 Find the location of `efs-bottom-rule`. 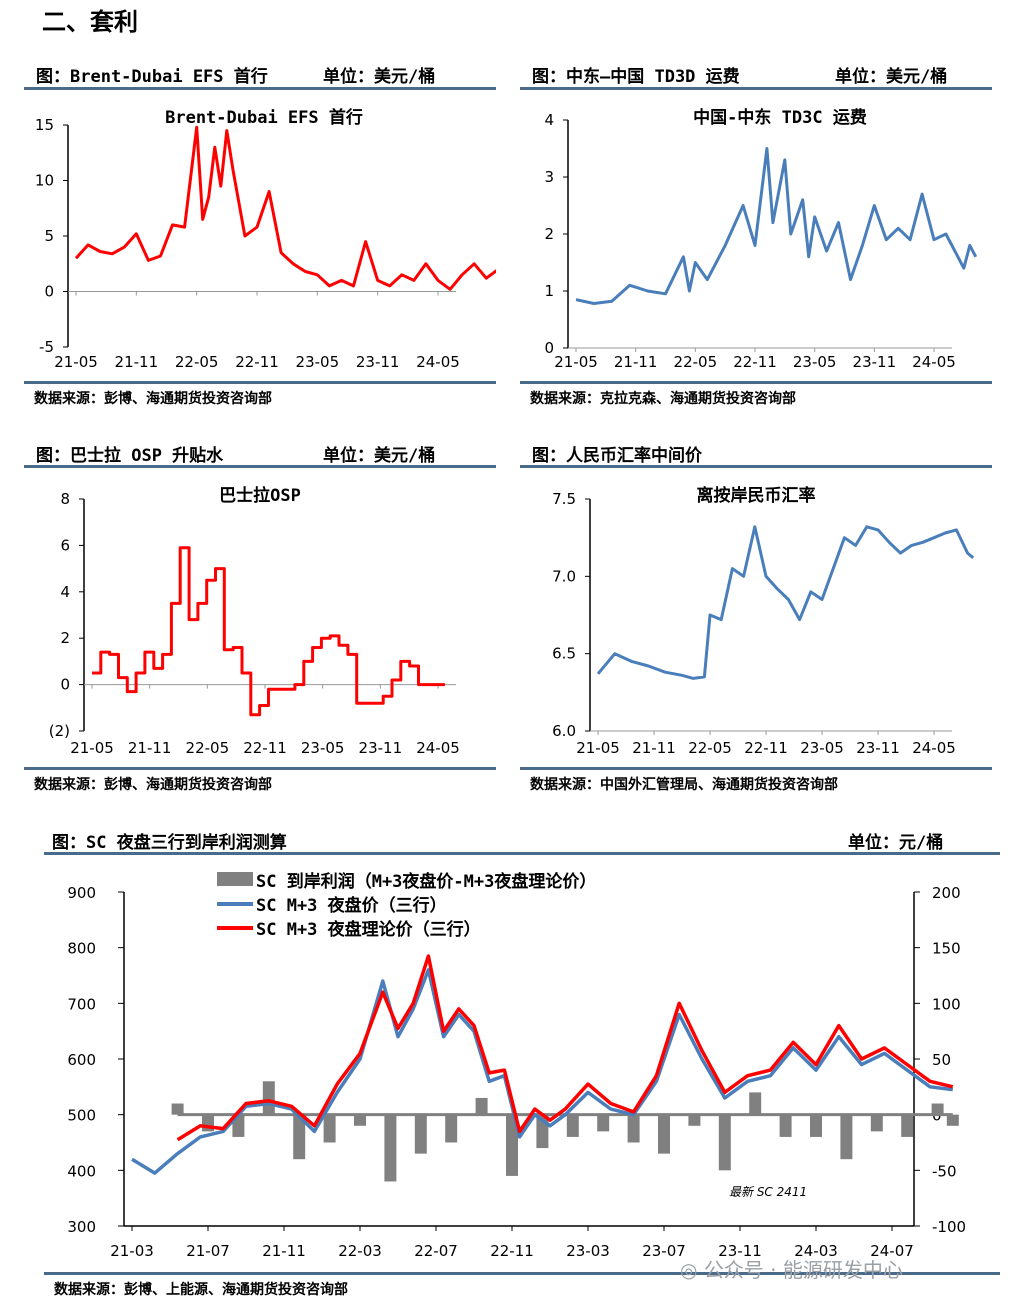

efs-bottom-rule is located at coordinates (260, 382).